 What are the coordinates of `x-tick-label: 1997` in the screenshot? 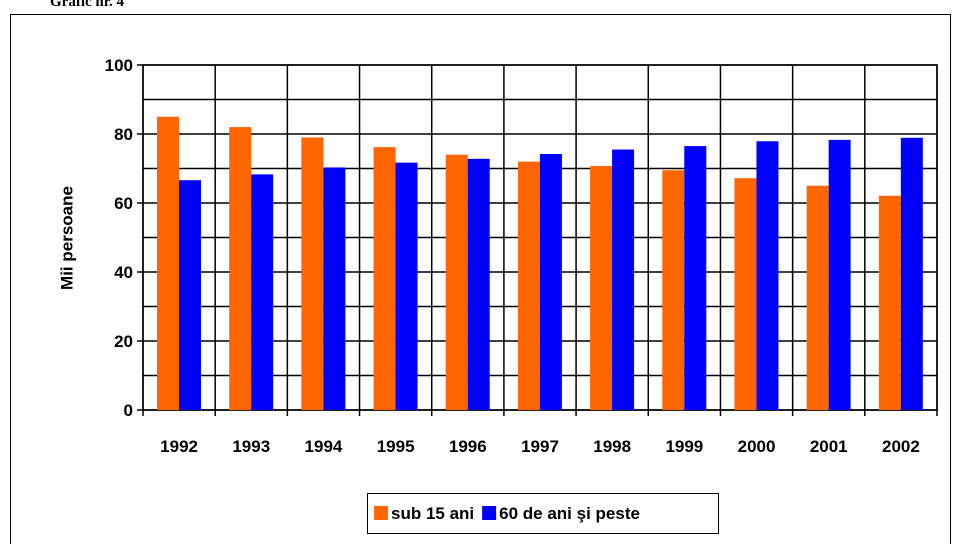 It's located at (540, 446).